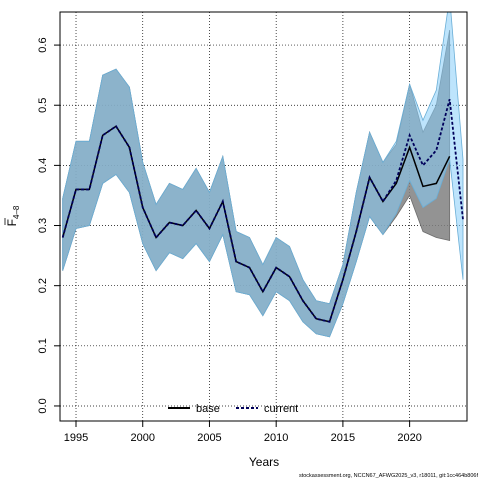  Describe the element at coordinates (43, 44) in the screenshot. I see `y-tick-label-6: 0.6` at that location.